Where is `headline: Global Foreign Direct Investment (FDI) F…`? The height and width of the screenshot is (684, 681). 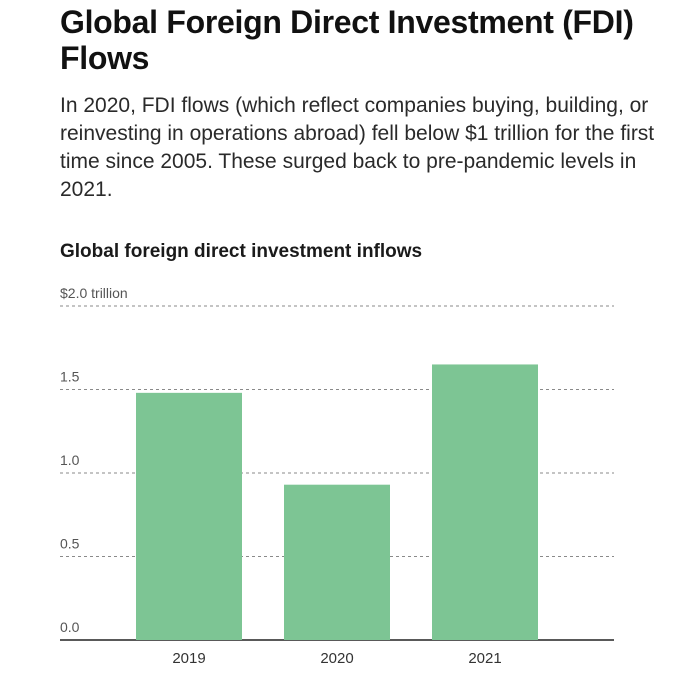
headline: Global Foreign Direct Investment (FDI) F… is located at coordinates (347, 40).